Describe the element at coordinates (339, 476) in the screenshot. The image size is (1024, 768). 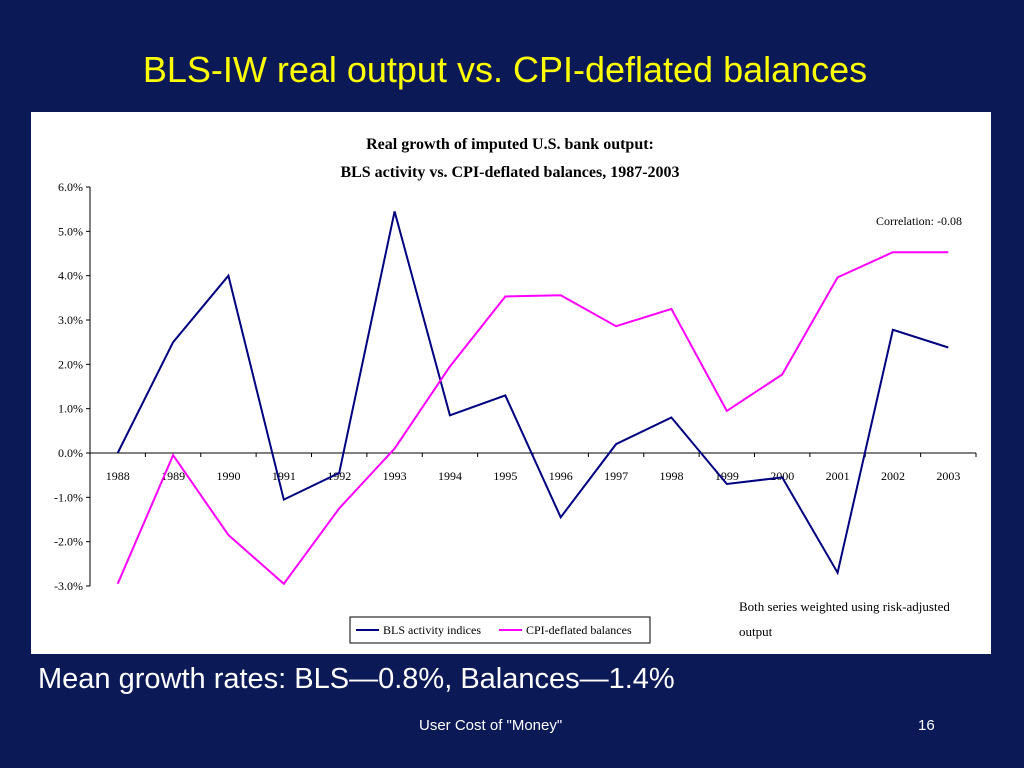
I see `x-tick-label: 1992` at that location.